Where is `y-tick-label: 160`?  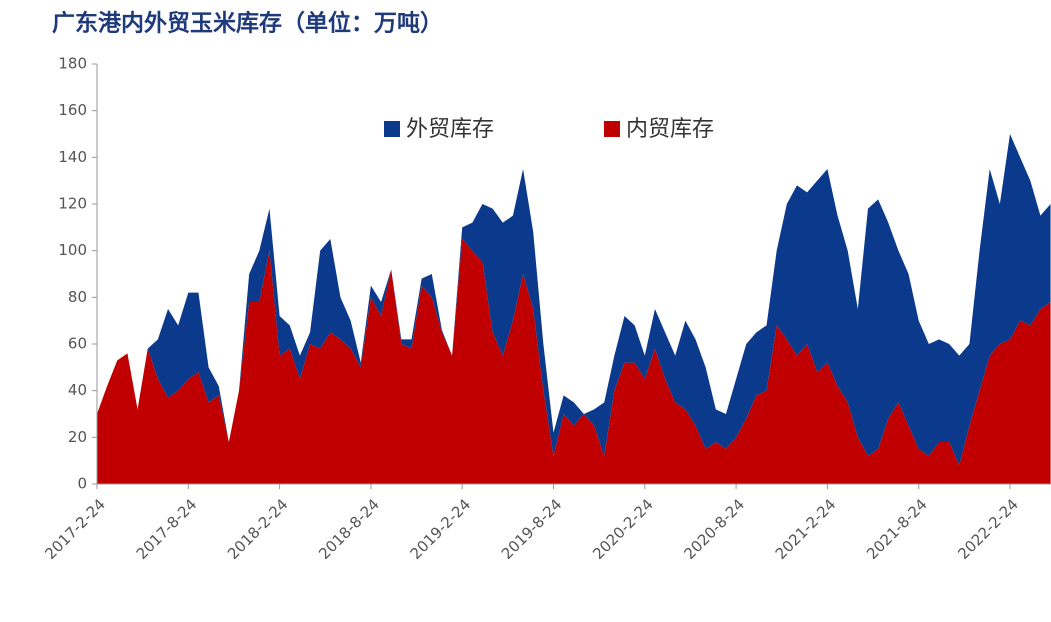 y-tick-label: 160 is located at coordinates (72, 110).